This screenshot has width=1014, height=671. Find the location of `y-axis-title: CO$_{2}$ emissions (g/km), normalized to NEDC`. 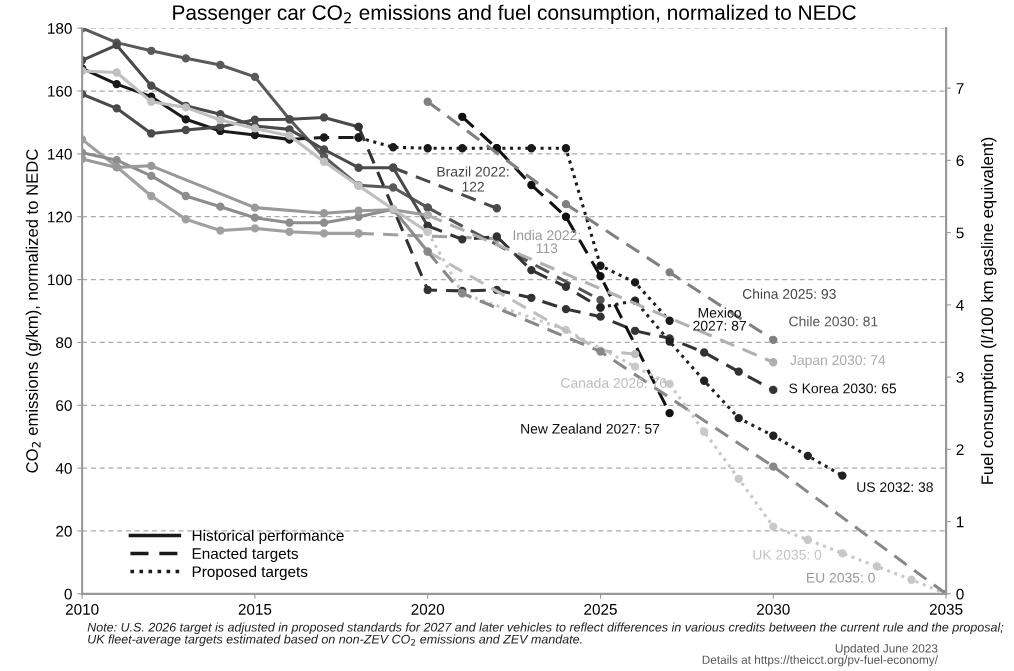

y-axis-title: CO$_{2}$ emissions (g/km), normalized to NEDC is located at coordinates (33, 311).